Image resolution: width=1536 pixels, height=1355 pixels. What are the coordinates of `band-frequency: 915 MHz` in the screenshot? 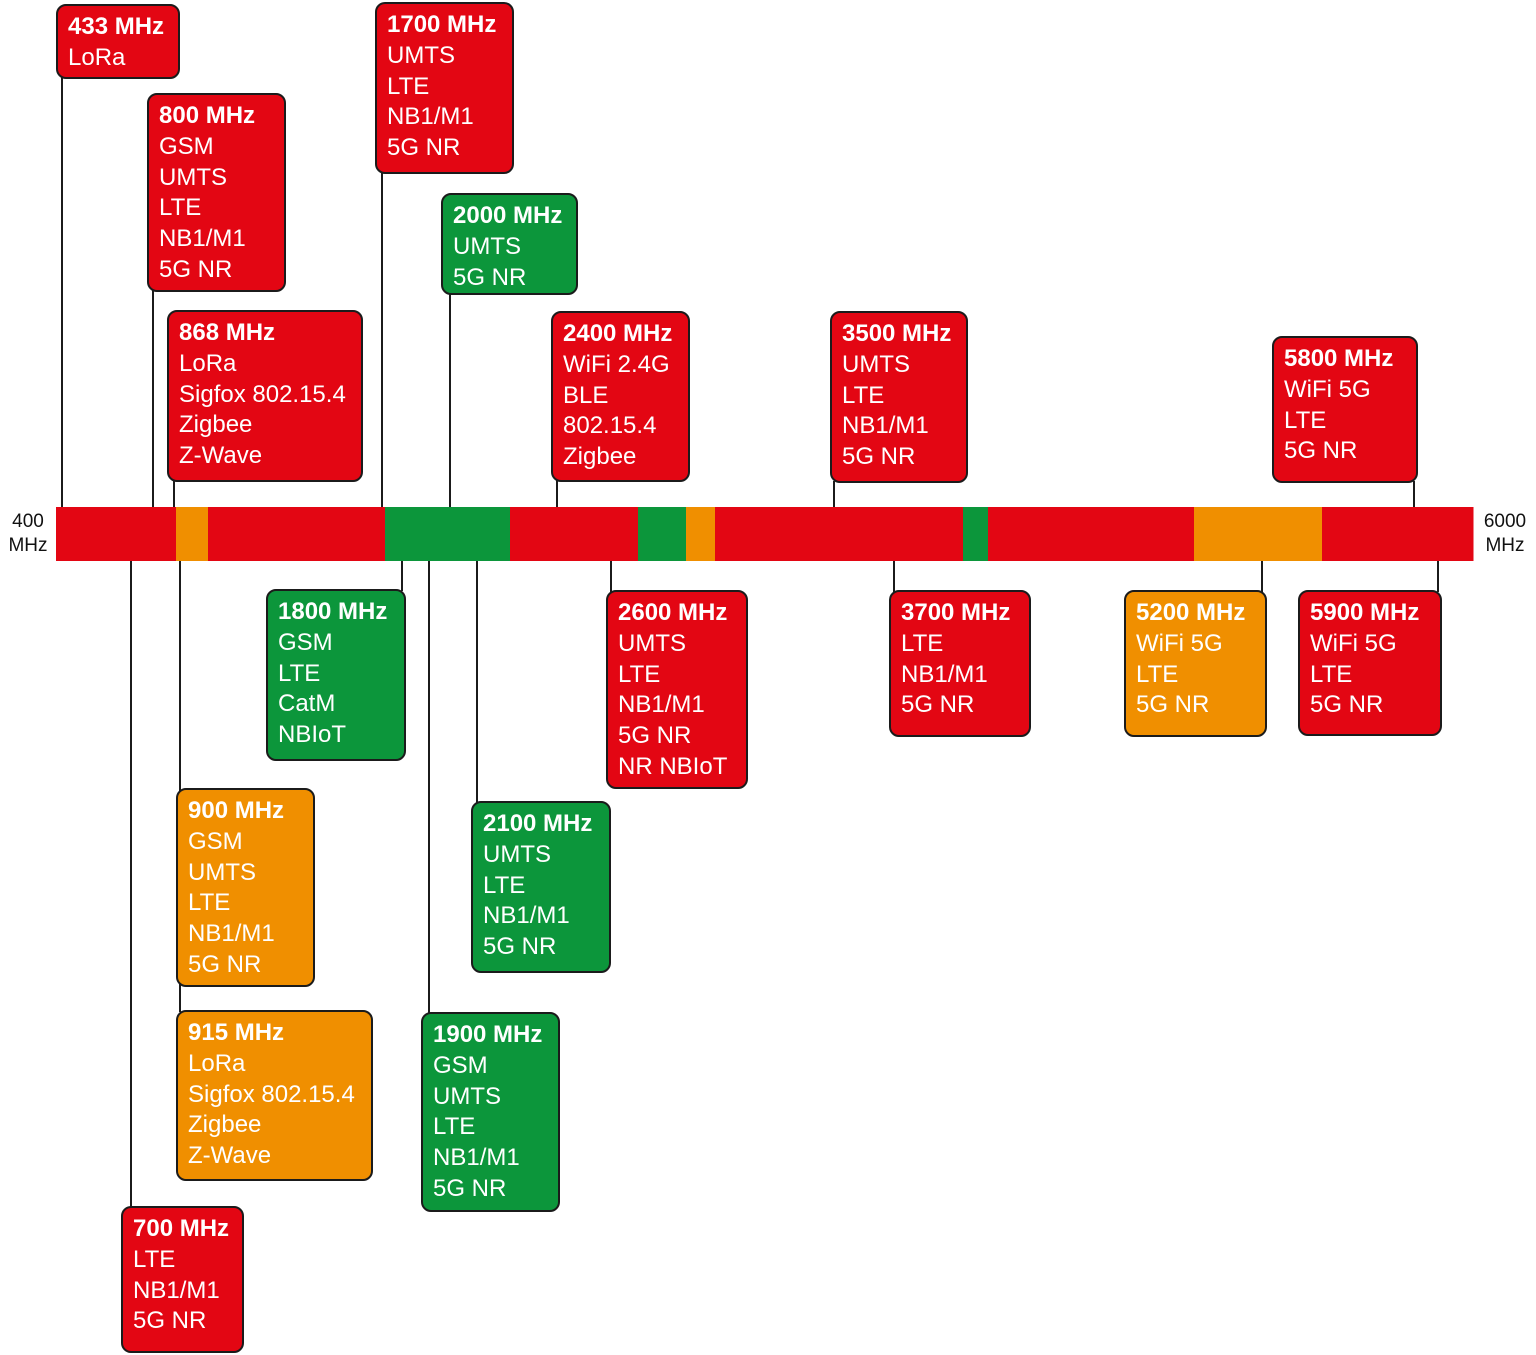 It's located at (236, 1032).